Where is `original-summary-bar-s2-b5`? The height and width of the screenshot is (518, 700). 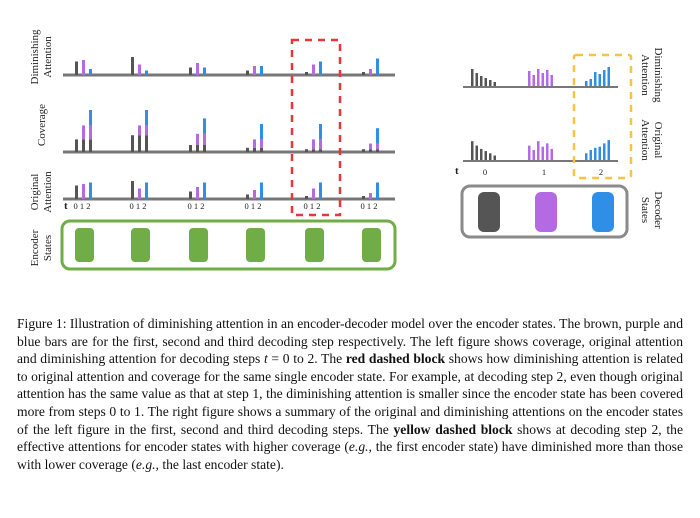
original-summary-bar-s2-b5 is located at coordinates (608, 150).